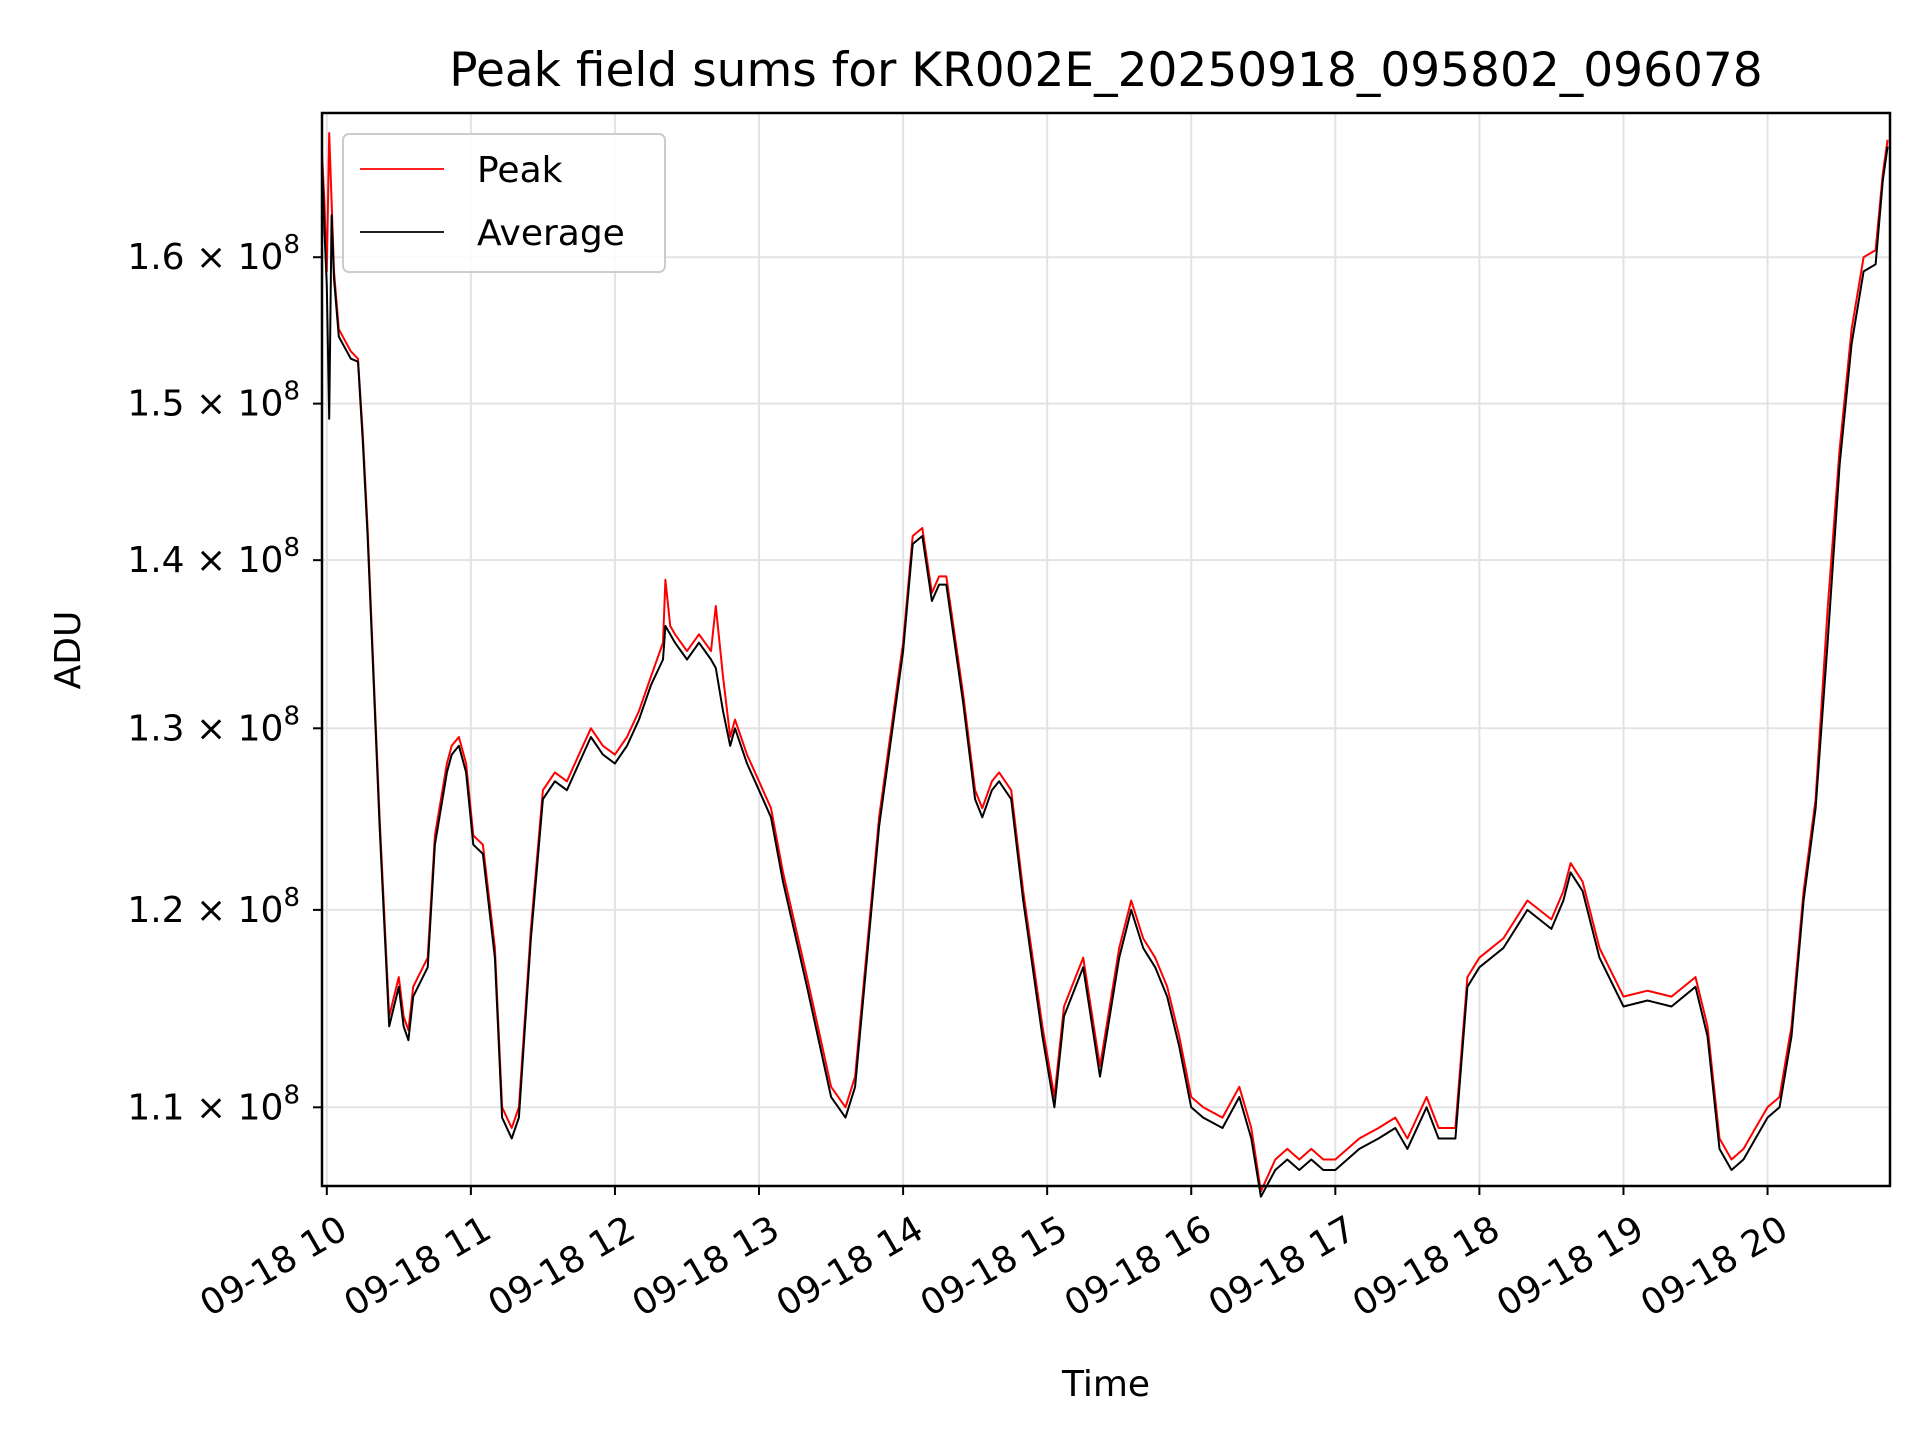 This screenshot has width=1920, height=1440. What do you see at coordinates (213, 725) in the screenshot?
I see `y-tick-label: 1.3 × 108` at bounding box center [213, 725].